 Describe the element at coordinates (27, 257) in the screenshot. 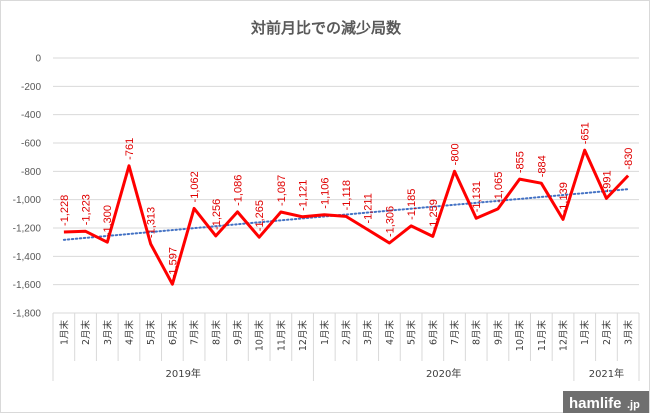

I see `y-tick-label: -1,400` at that location.